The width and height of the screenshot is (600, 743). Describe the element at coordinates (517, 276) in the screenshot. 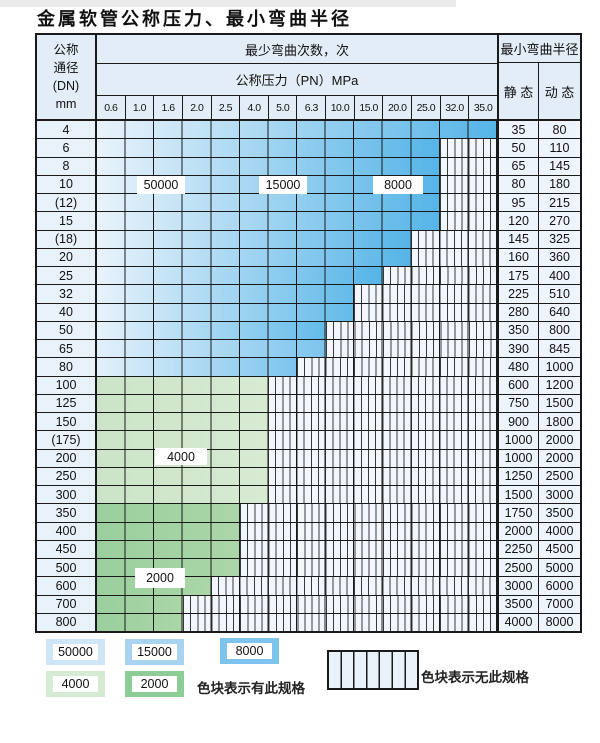

I see `static-radius-cell: 175` at that location.